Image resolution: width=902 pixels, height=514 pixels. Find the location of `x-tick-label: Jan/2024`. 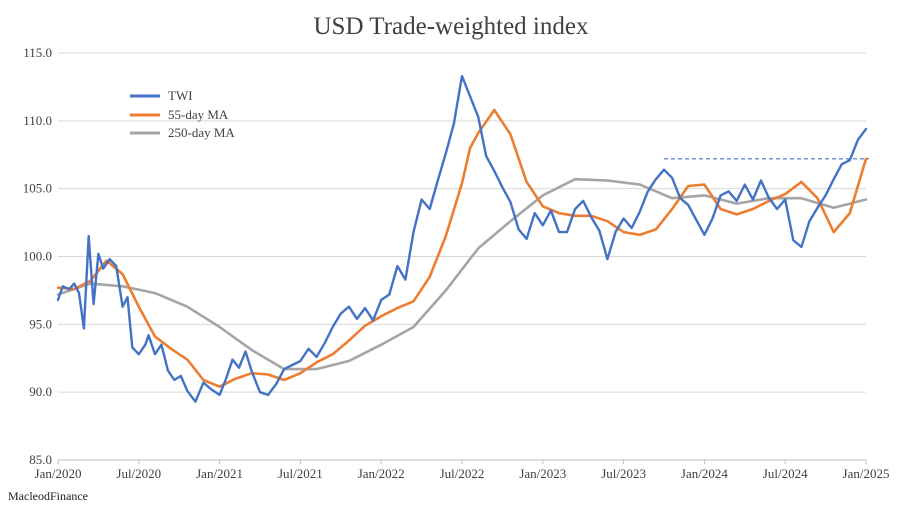

x-tick-label: Jan/2024 is located at coordinates (704, 473).